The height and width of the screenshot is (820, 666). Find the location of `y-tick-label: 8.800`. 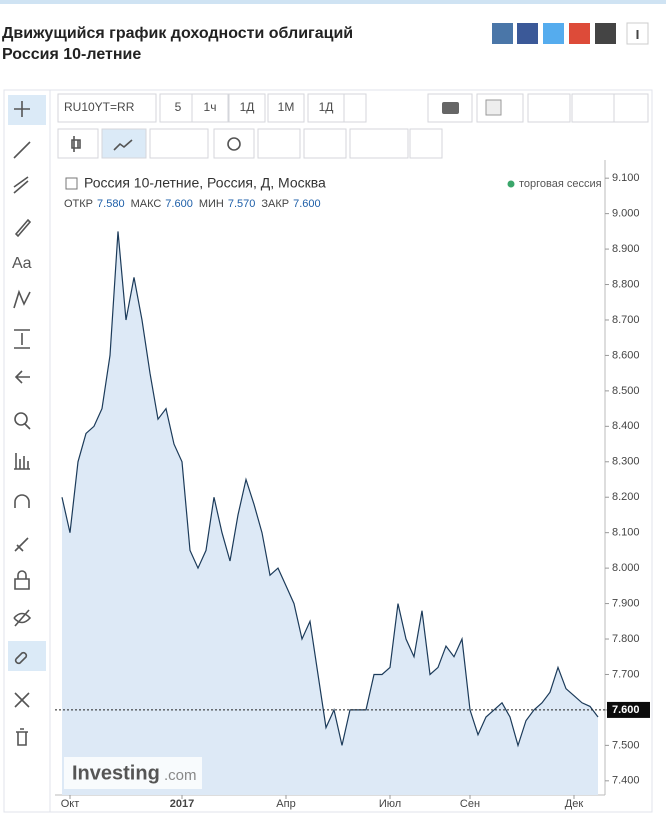

y-tick-label: 8.800 is located at coordinates (626, 284).